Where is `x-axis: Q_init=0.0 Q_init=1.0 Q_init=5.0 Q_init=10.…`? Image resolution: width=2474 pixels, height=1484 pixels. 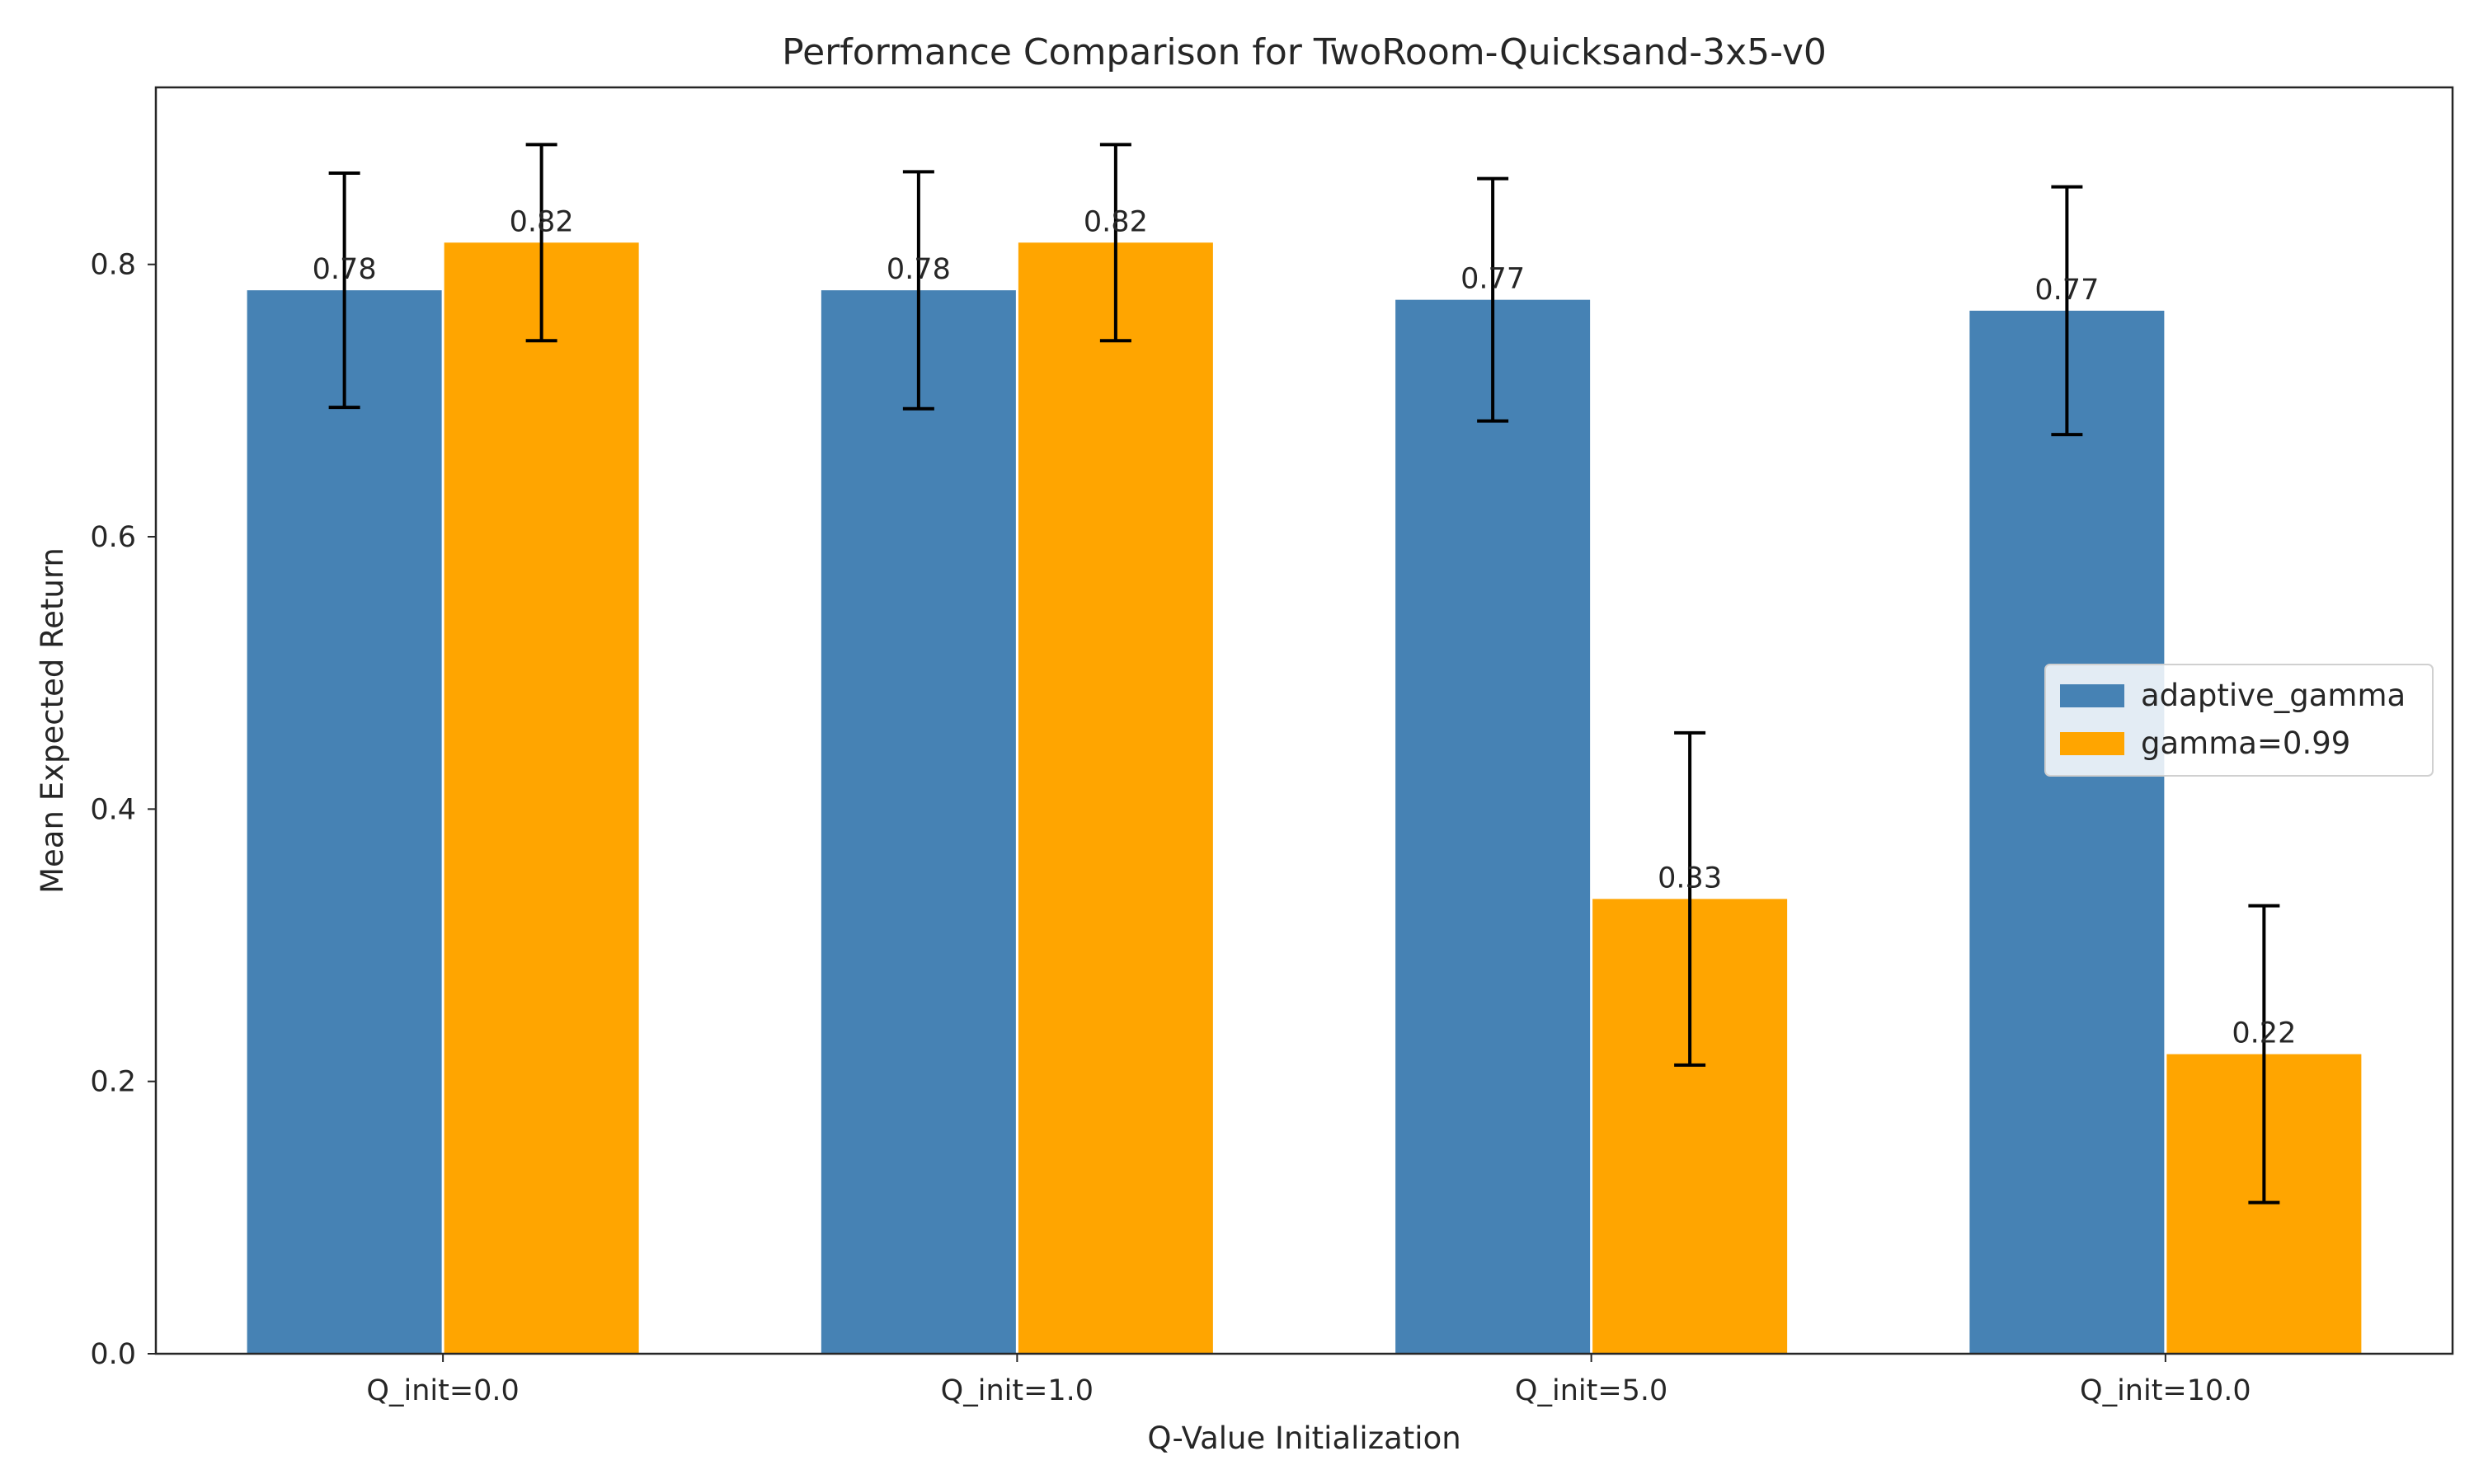
x-axis: Q_init=0.0 Q_init=1.0 Q_init=5.0 Q_init=10.… is located at coordinates (1308, 1380).